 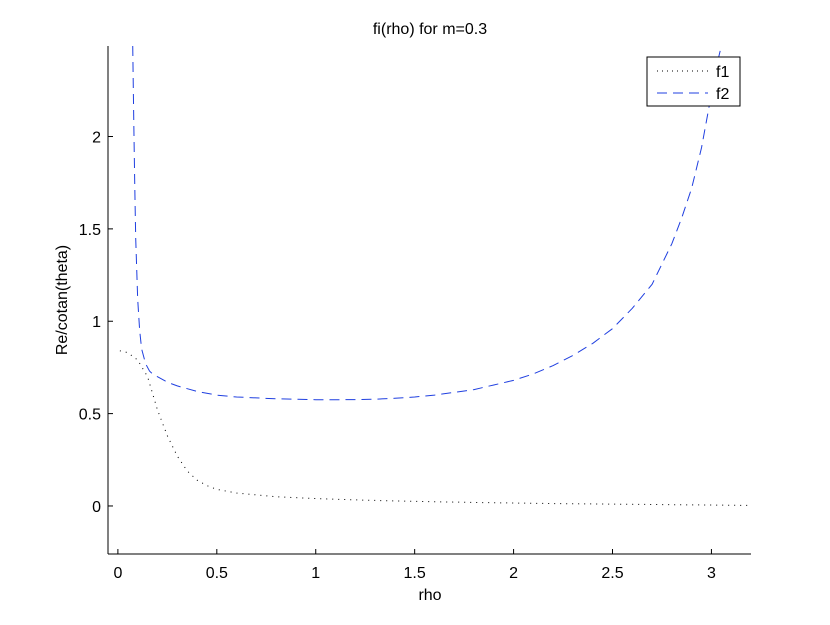 I want to click on x-tick-label: 1.5, so click(x=415, y=573).